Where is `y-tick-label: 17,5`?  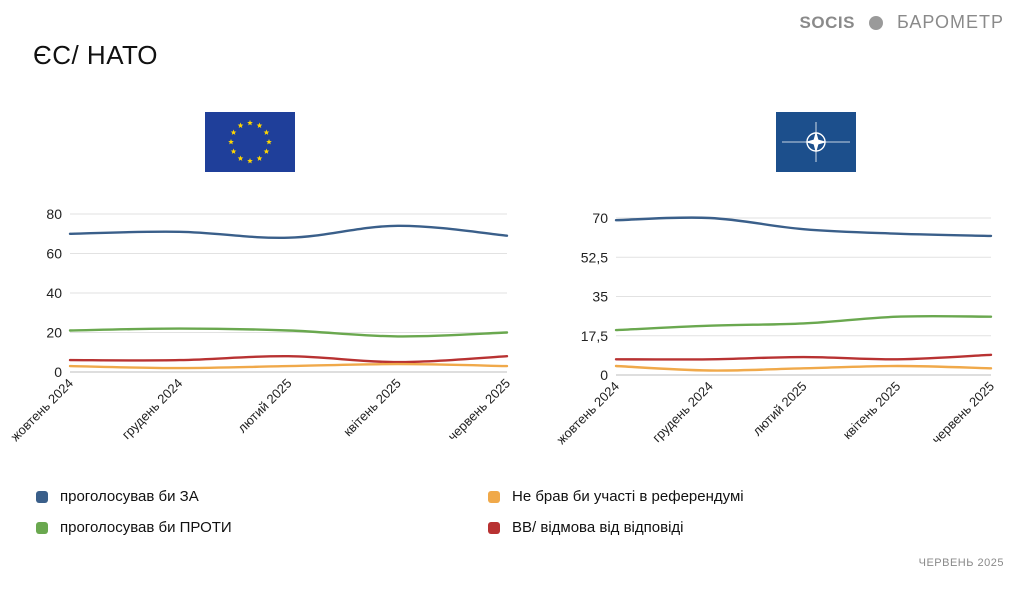
y-tick-label: 17,5 is located at coordinates (594, 336).